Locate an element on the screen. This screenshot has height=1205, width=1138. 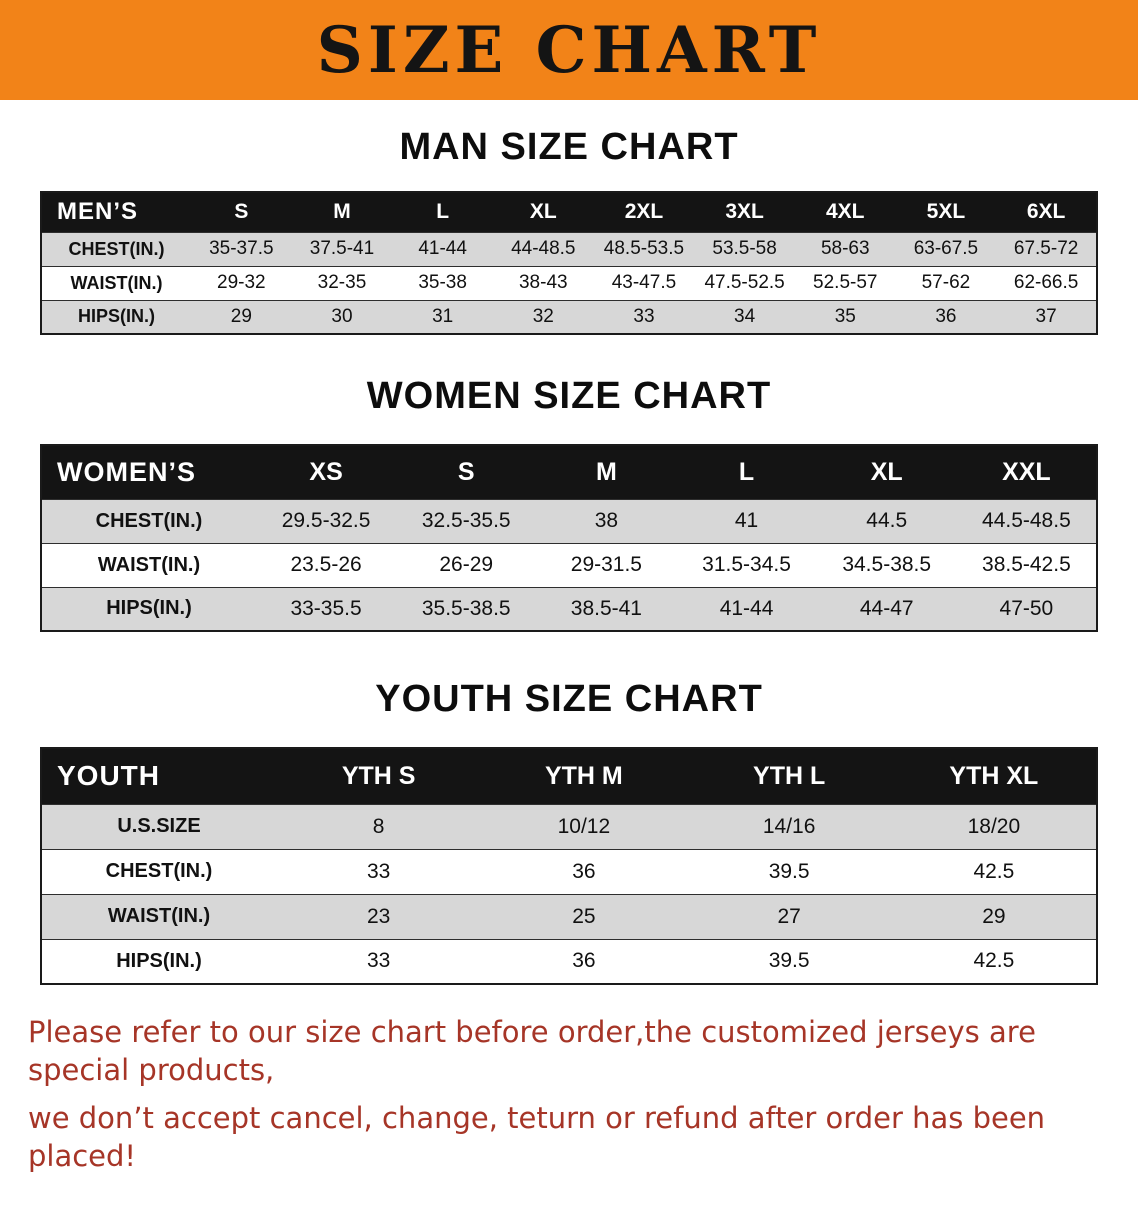
youth-header-cell: YTH M is located at coordinates (584, 776).